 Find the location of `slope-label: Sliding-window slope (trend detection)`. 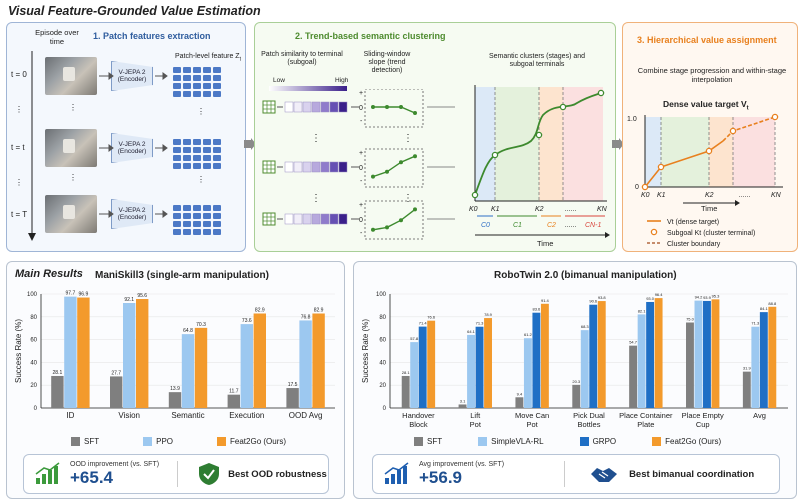

slope-label: Sliding-window slope (trend detection) is located at coordinates (387, 63).